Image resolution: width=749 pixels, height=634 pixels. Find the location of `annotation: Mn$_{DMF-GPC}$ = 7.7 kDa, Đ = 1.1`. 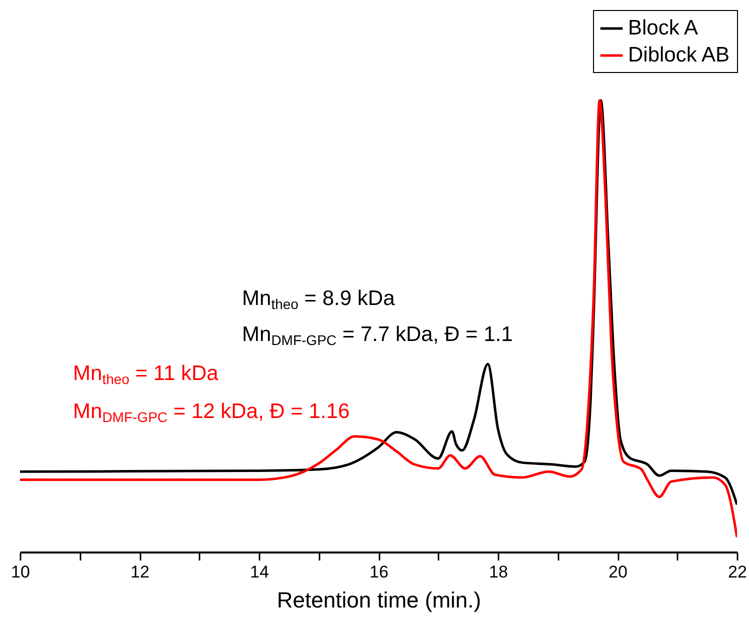

annotation: Mn$_{DMF-GPC}$ = 7.7 kDa, Đ = 1.1 is located at coordinates (377, 335).